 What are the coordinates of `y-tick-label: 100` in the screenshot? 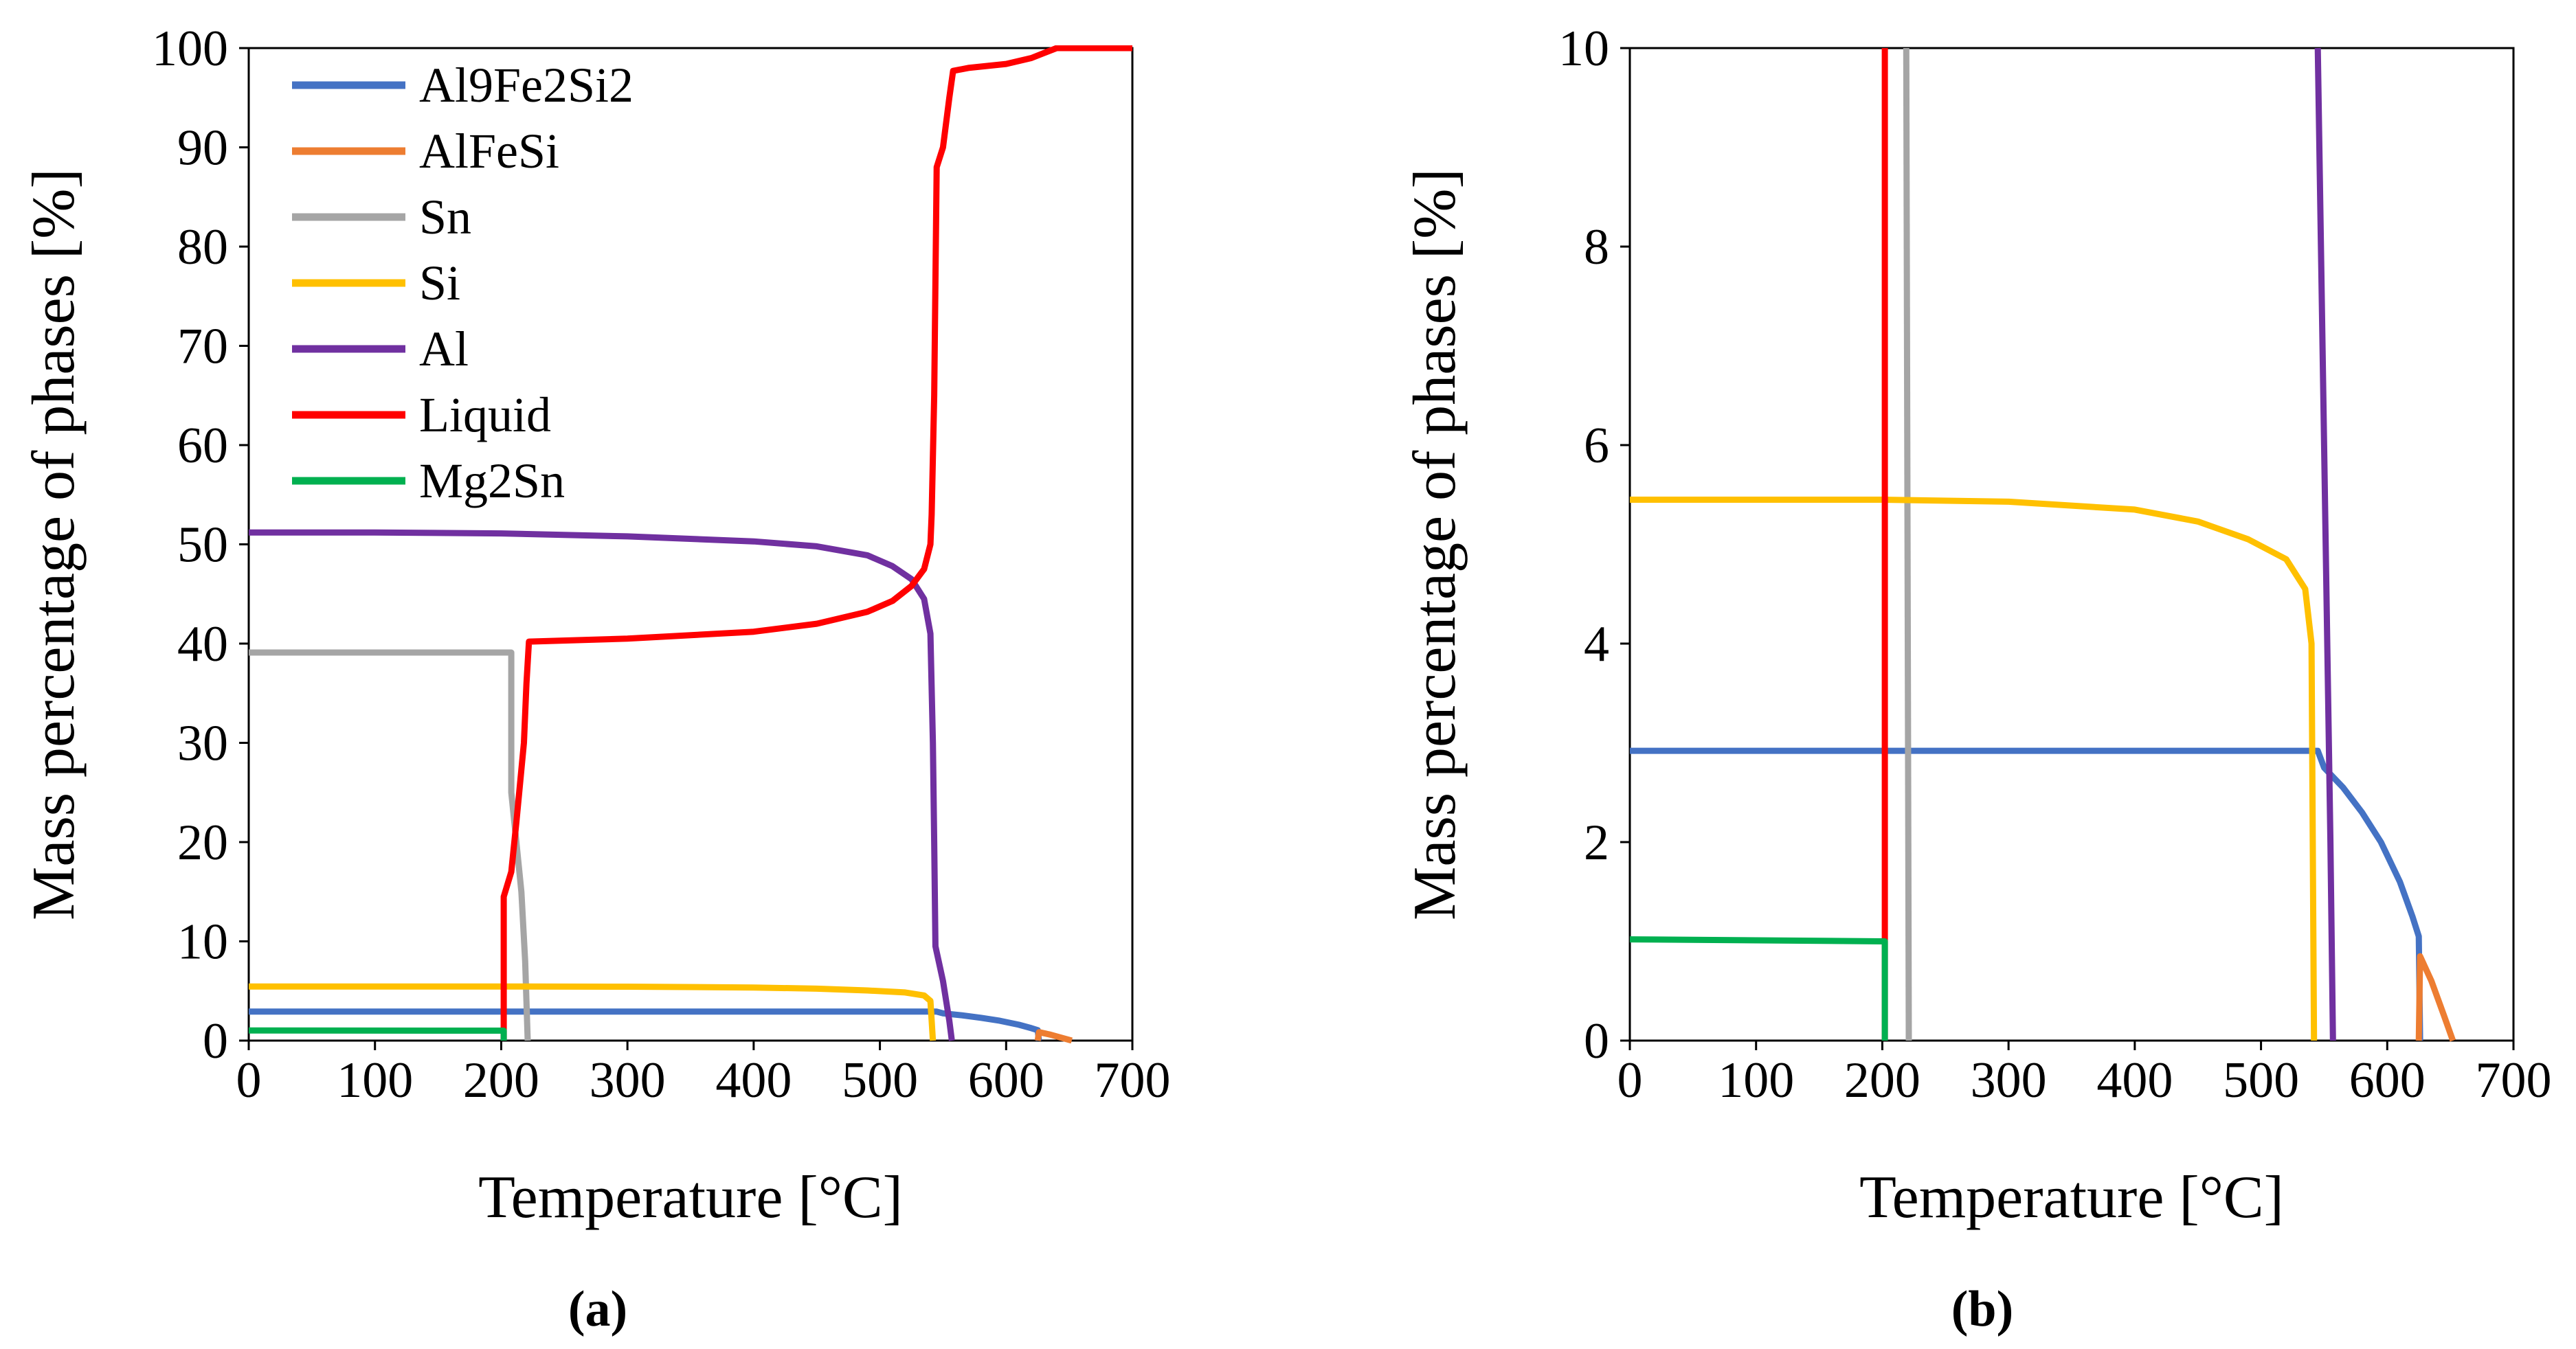 It's located at (190, 49).